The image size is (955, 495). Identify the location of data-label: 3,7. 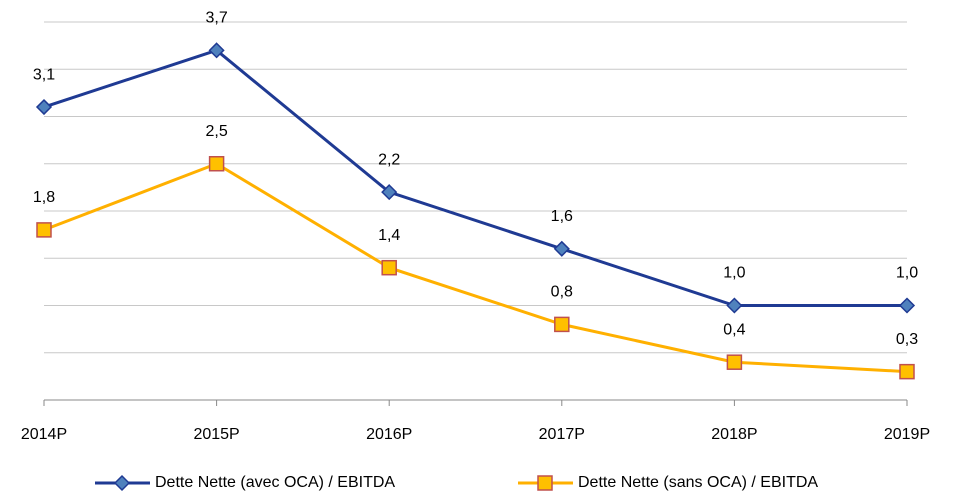
(216, 18).